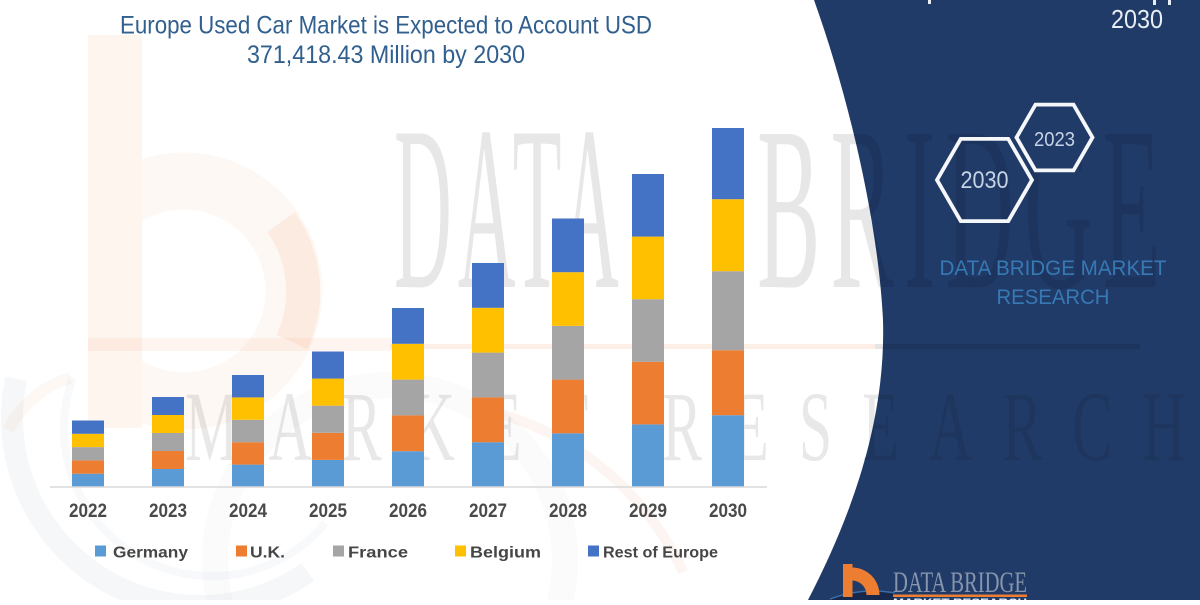  What do you see at coordinates (960, 582) in the screenshot?
I see `svg-text: DATA BRIDGE` at bounding box center [960, 582].